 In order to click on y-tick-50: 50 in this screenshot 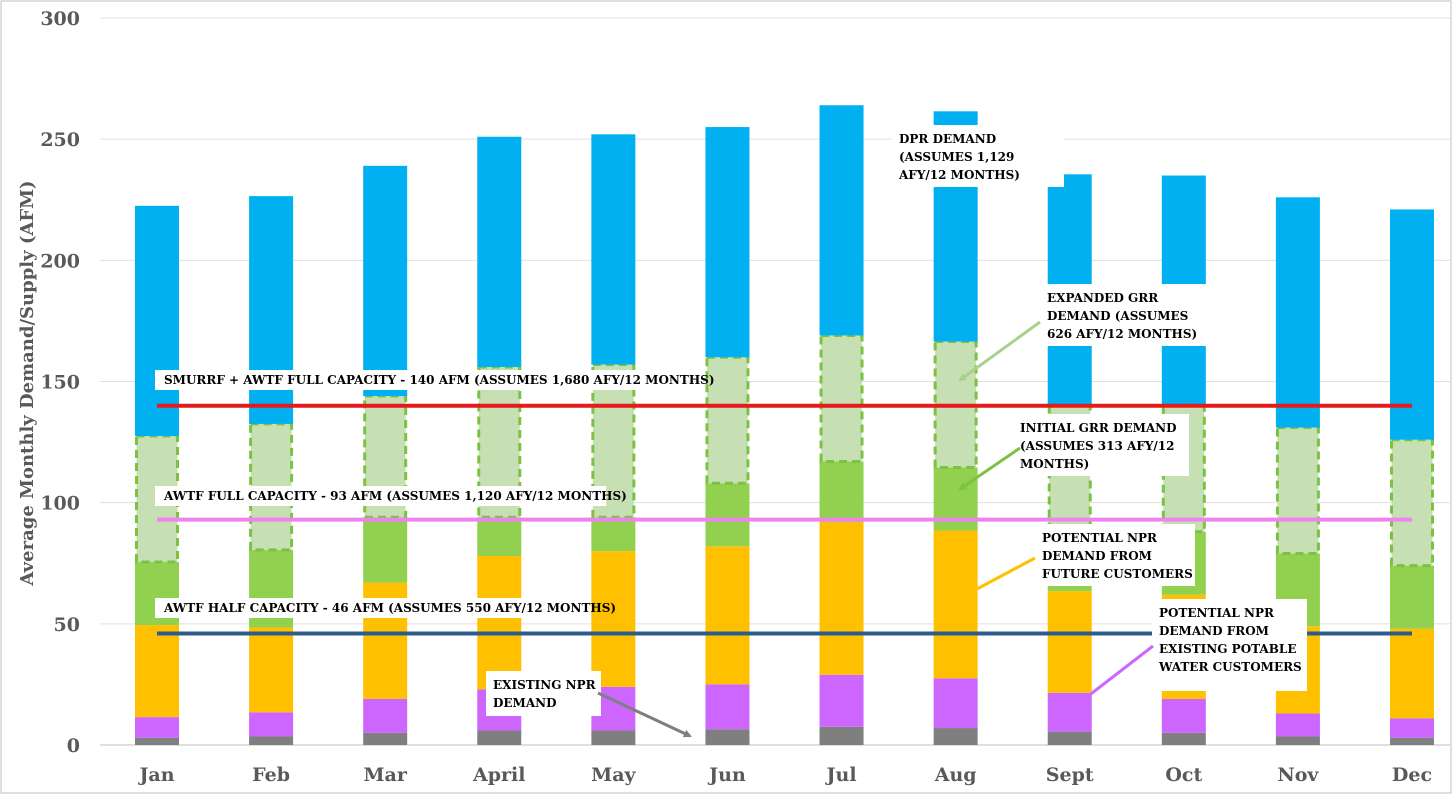, I will do `click(67, 625)`.